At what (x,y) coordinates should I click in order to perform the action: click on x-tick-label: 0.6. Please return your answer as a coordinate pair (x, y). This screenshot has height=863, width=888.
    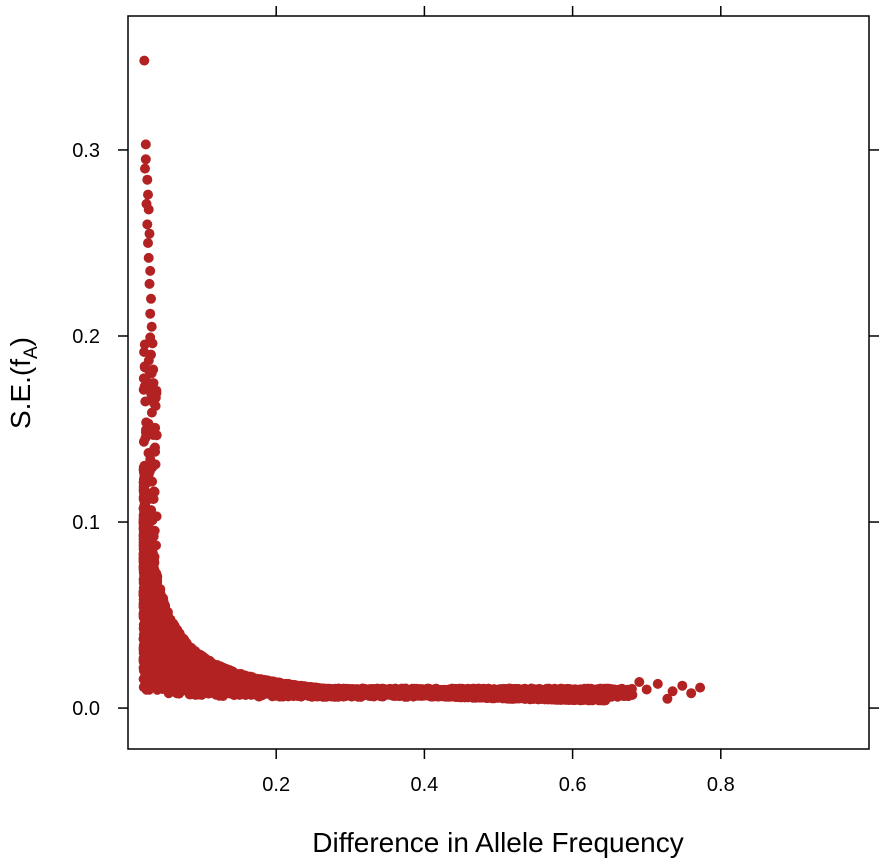
    Looking at the image, I should click on (573, 785).